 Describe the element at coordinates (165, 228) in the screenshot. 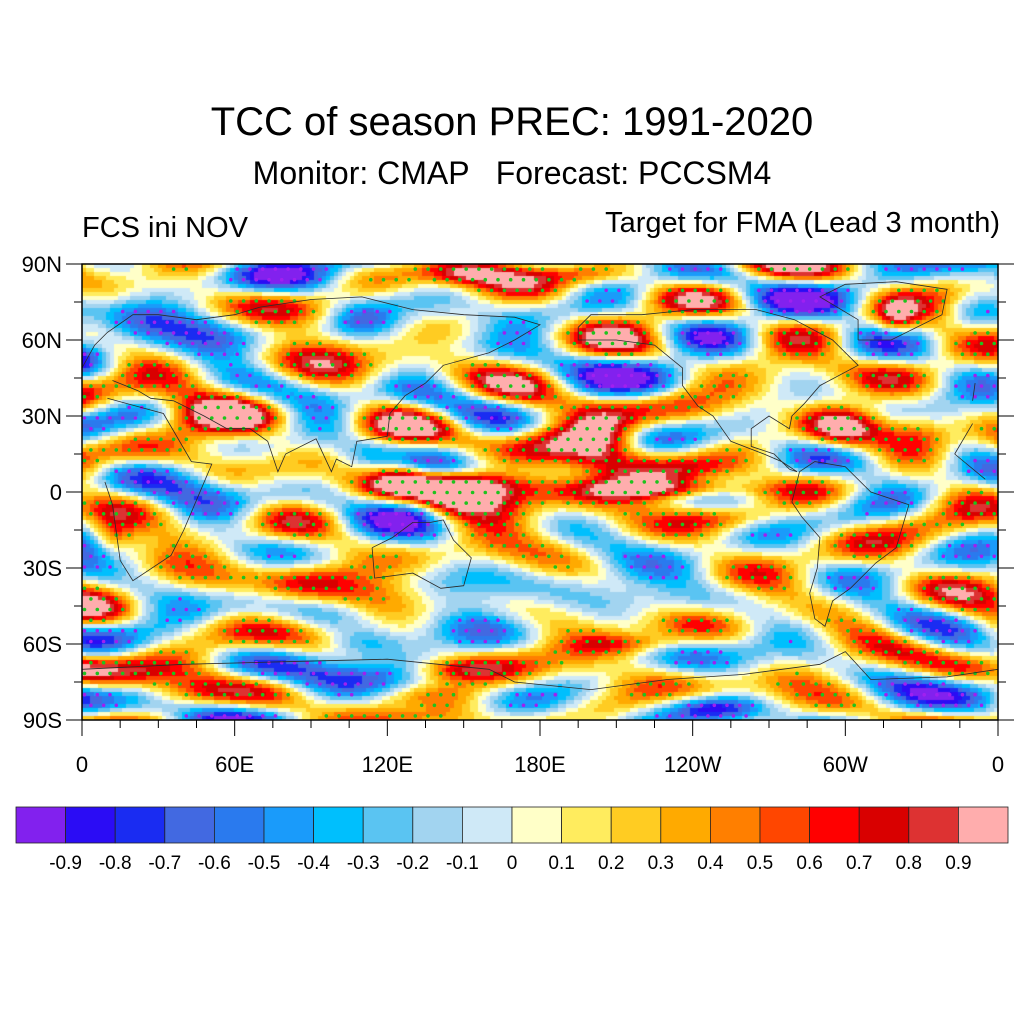

I see `initialization-label: FCS ini NOV` at that location.